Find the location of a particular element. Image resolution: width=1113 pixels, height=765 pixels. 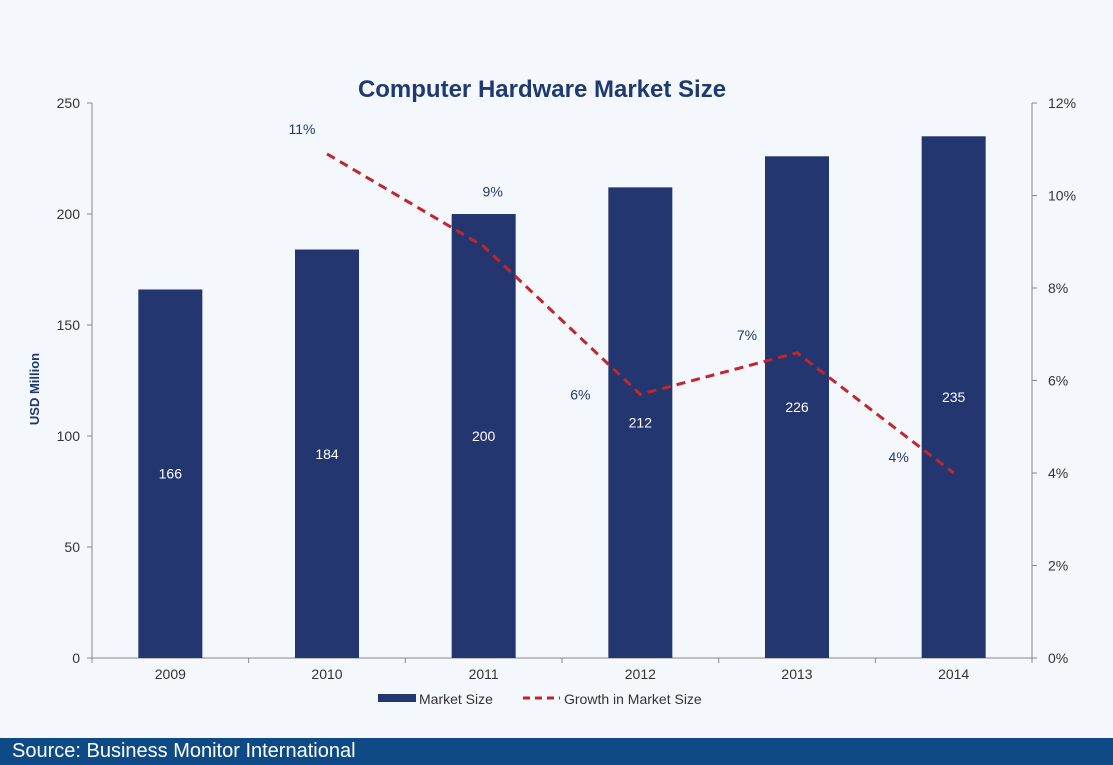

legend-swatch-market-size is located at coordinates (397, 698).